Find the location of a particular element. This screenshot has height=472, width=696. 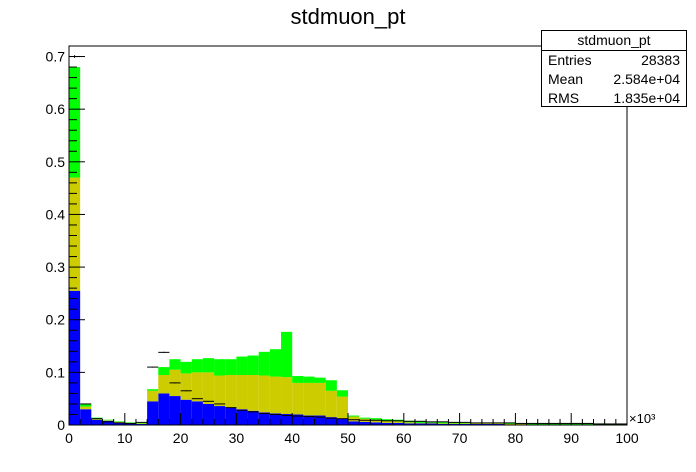

x-tick-label: 70 is located at coordinates (460, 438).